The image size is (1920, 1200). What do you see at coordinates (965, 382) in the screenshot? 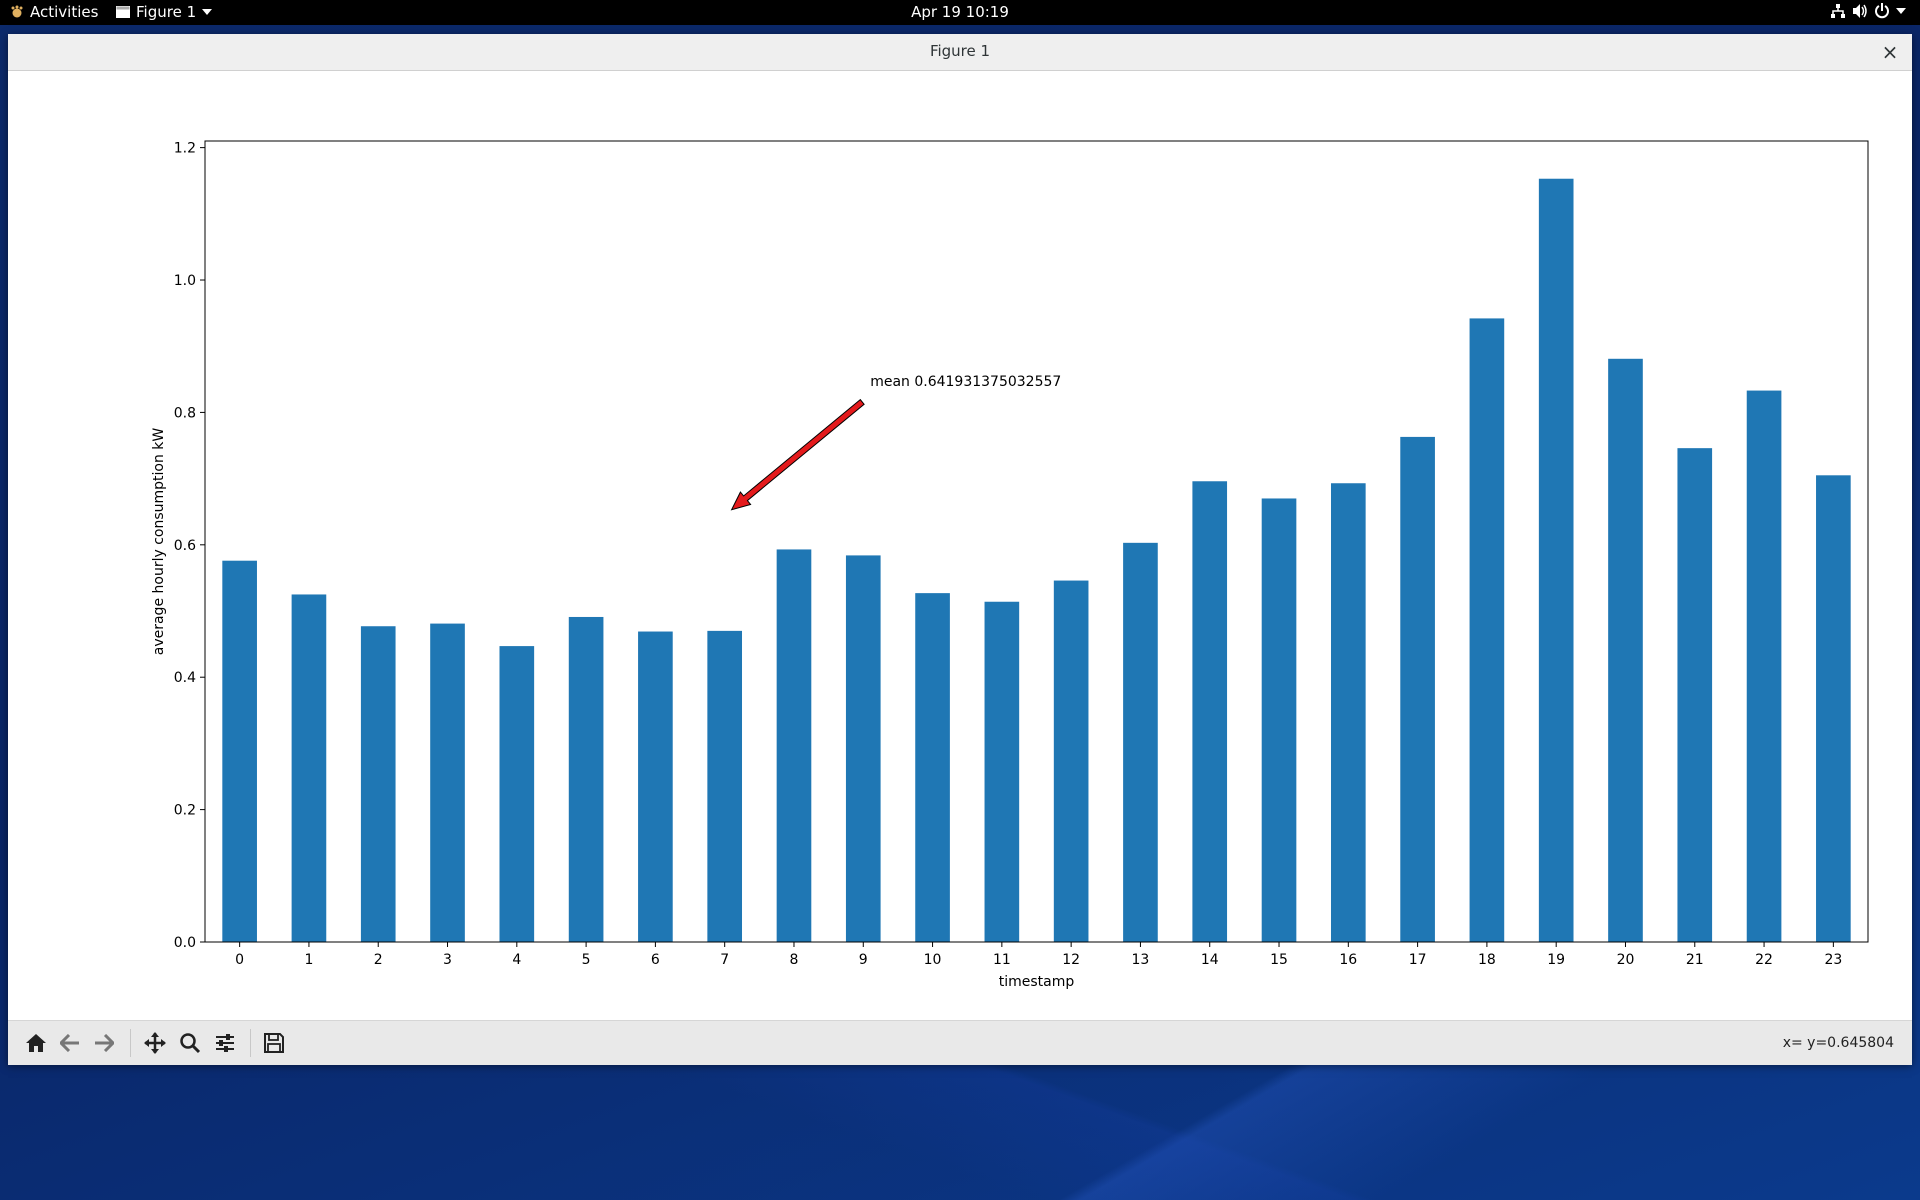
I see `annotation-label: mean 0.641931375032557` at bounding box center [965, 382].